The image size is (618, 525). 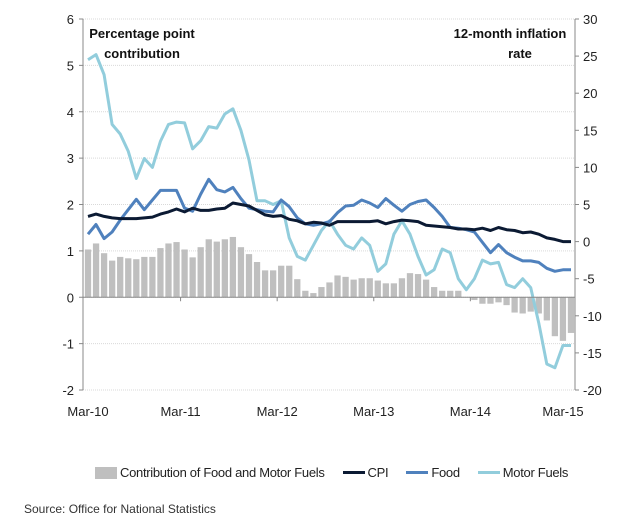 What do you see at coordinates (329, 222) in the screenshot?
I see `line-cpi` at bounding box center [329, 222].